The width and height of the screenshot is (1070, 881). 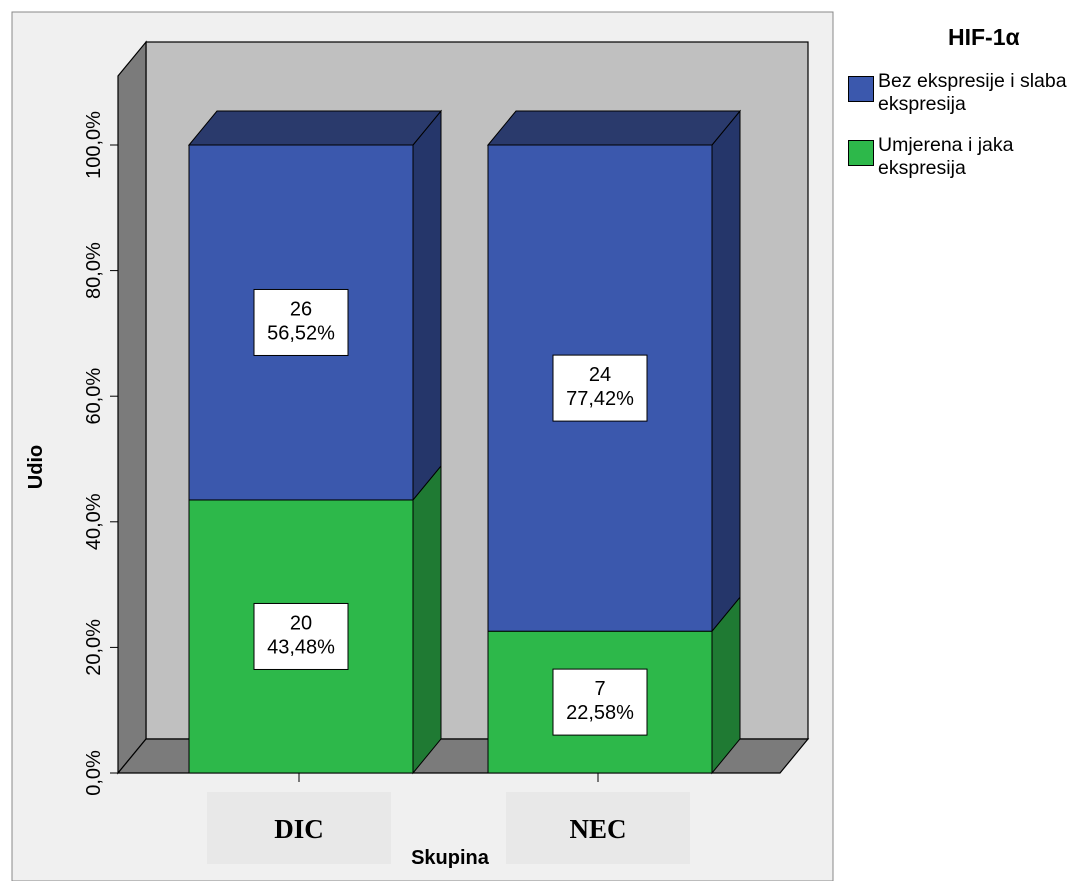 What do you see at coordinates (301, 623) in the screenshot?
I see `data-label-count: 20` at bounding box center [301, 623].